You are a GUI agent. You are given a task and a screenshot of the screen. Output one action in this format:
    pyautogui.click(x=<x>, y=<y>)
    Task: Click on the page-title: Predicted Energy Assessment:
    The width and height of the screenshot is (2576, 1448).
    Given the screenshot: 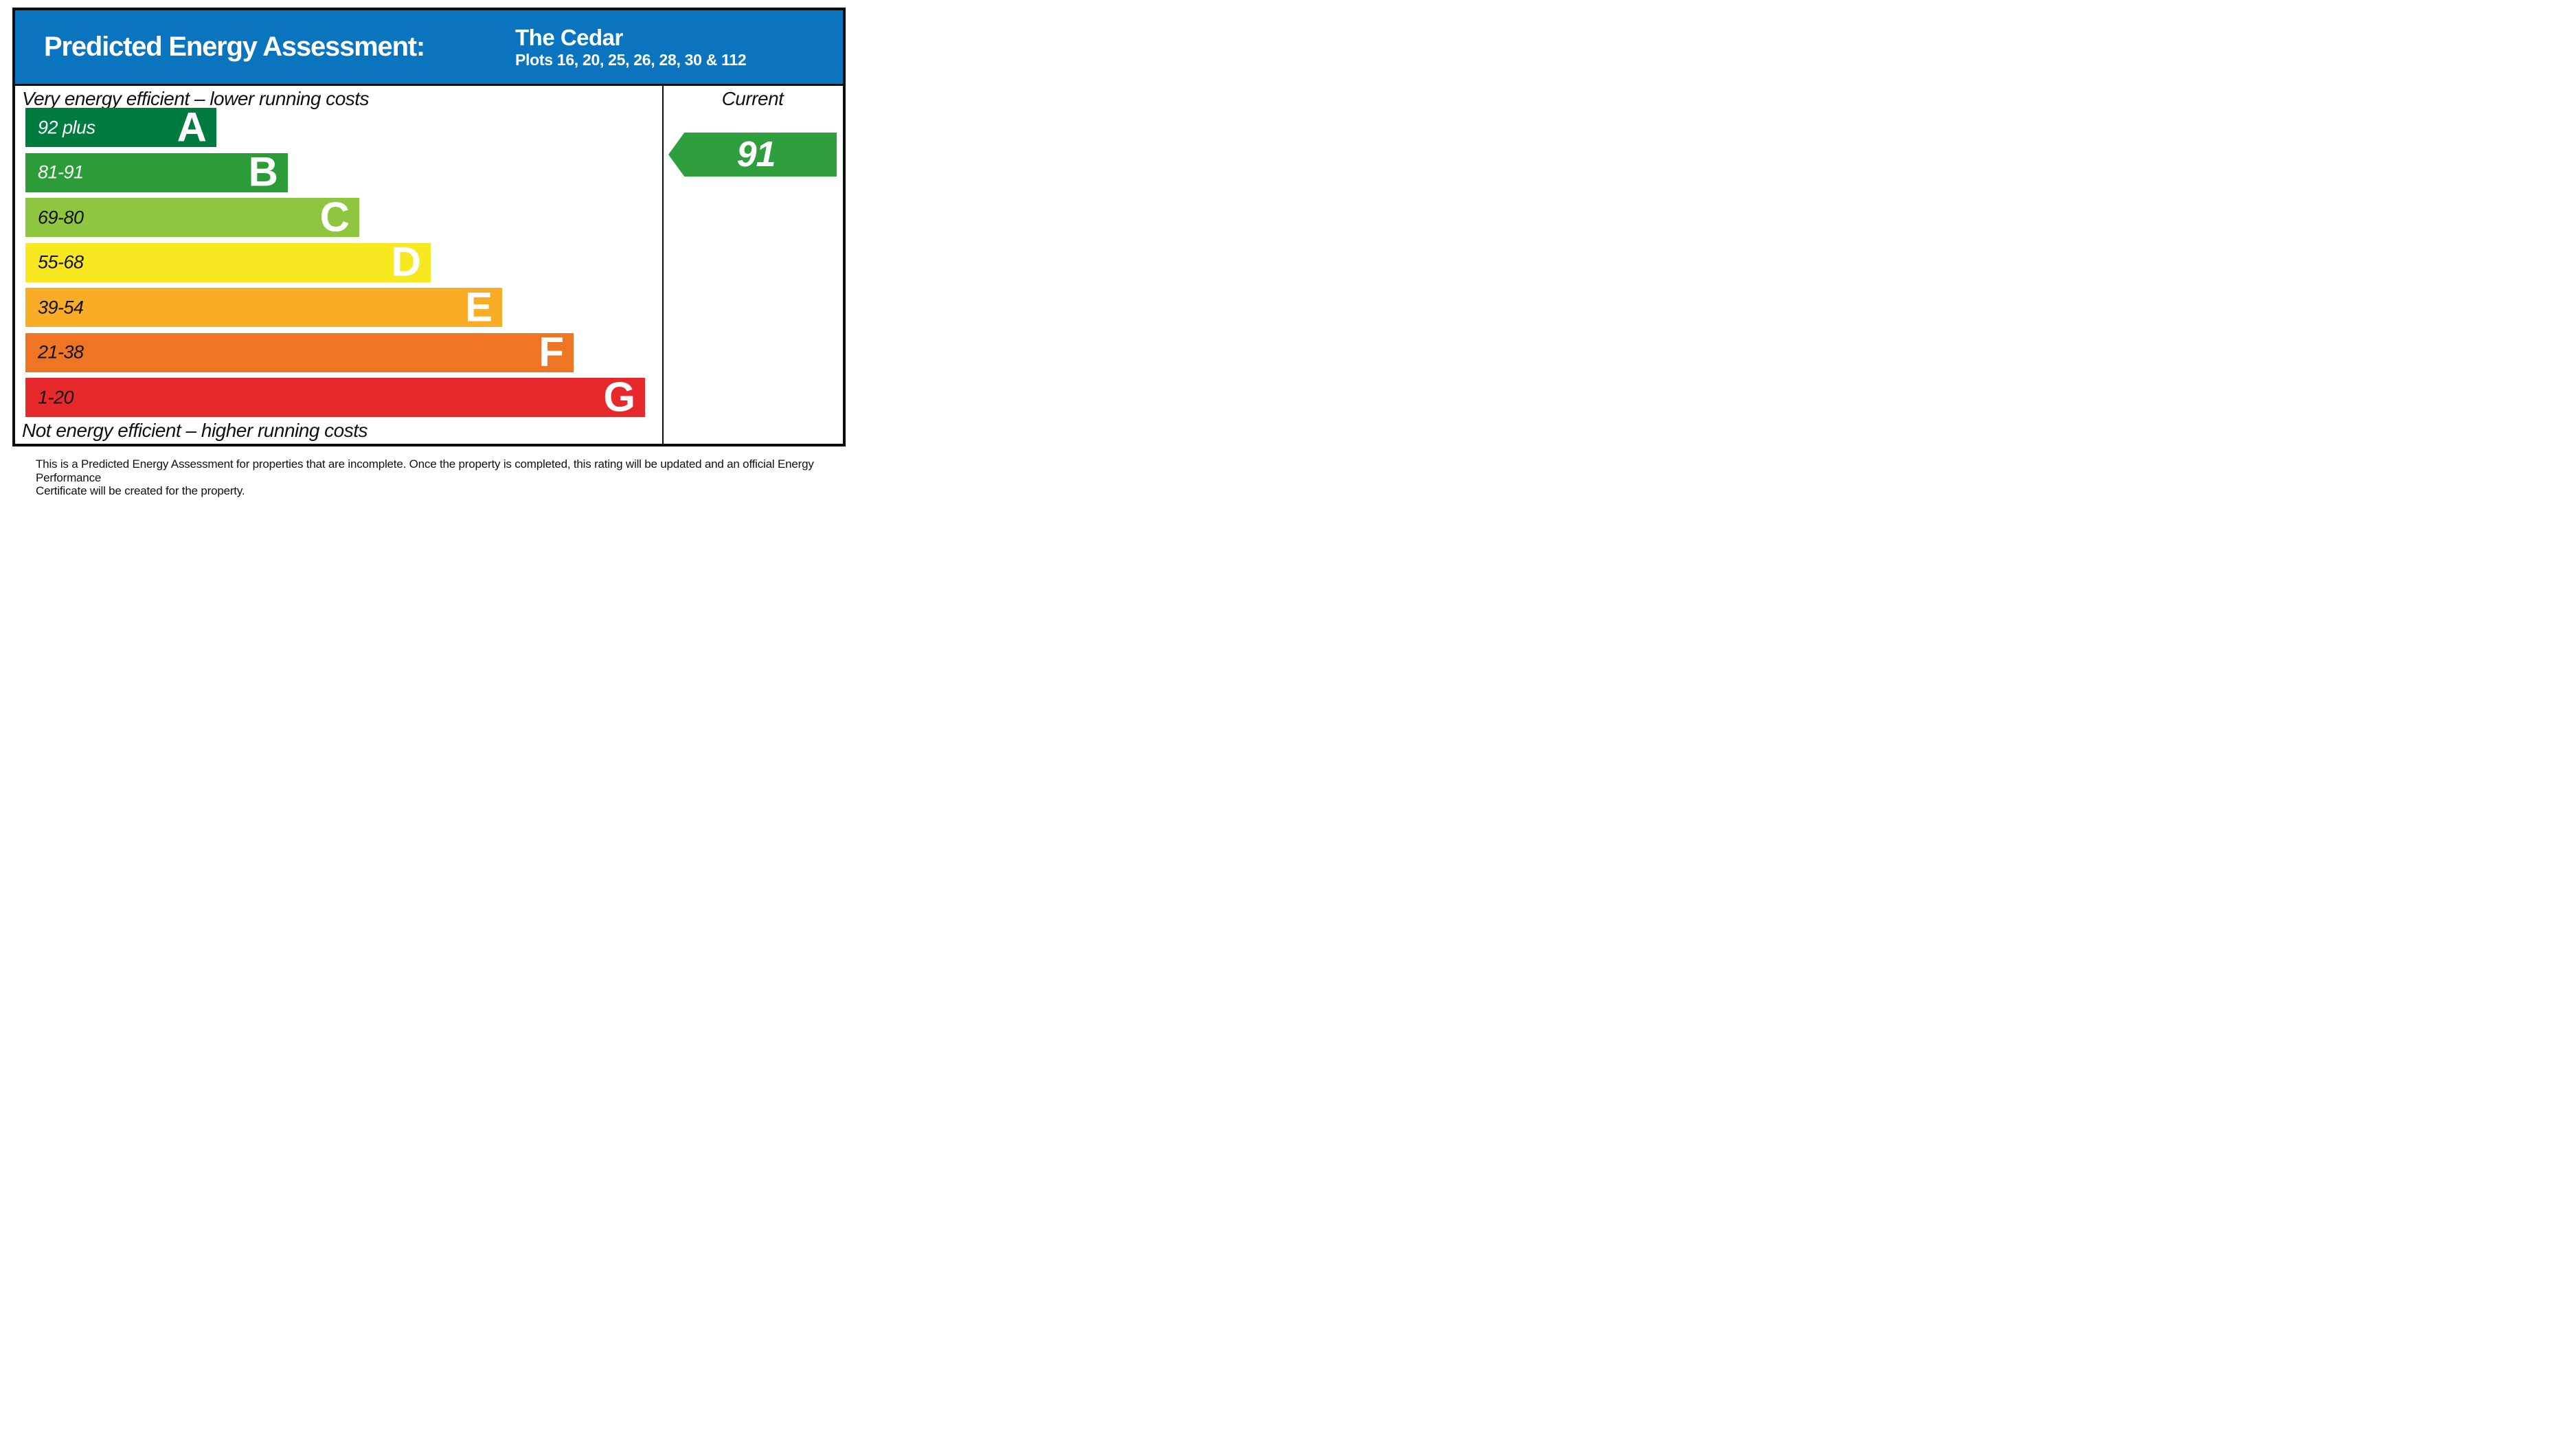 What is the action you would take?
    pyautogui.click(x=234, y=47)
    